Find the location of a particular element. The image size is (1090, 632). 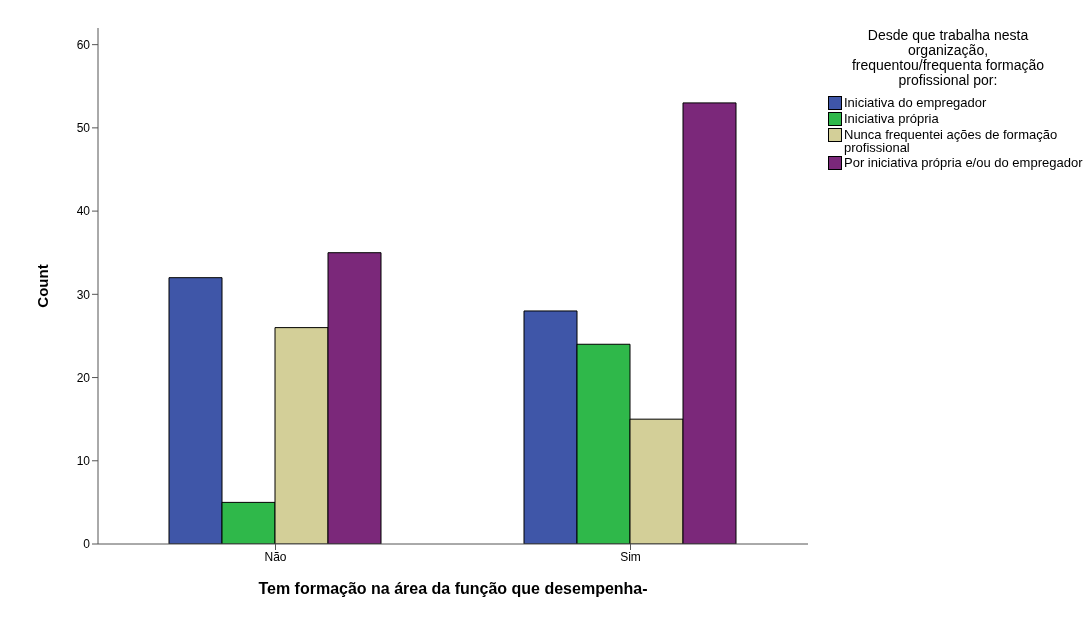

legend-label: Nunca frequentei ações de formação profissional is located at coordinates (951, 141).